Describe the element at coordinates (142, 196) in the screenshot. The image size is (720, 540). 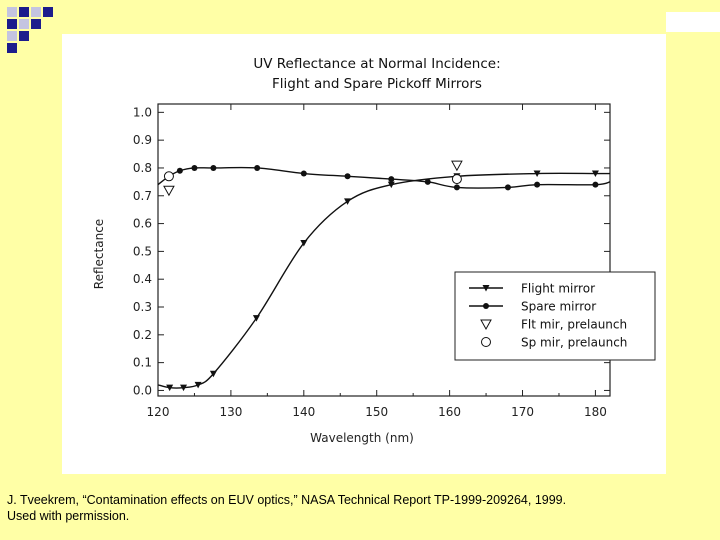
I see `y-tick-label: 0.7` at that location.